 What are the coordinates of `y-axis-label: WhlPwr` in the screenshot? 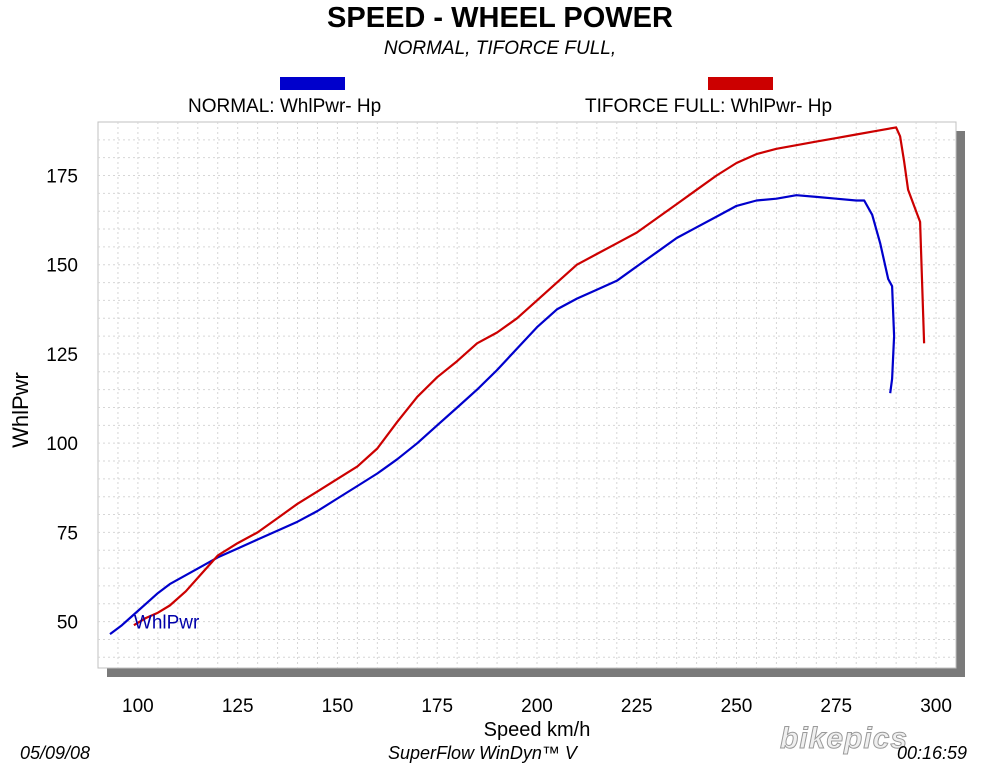 It's located at (20, 410).